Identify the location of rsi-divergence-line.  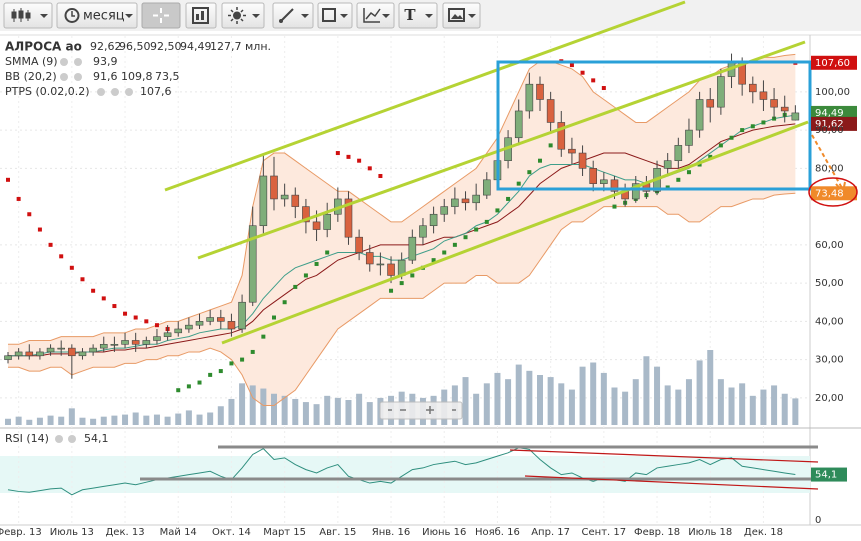
(664, 456).